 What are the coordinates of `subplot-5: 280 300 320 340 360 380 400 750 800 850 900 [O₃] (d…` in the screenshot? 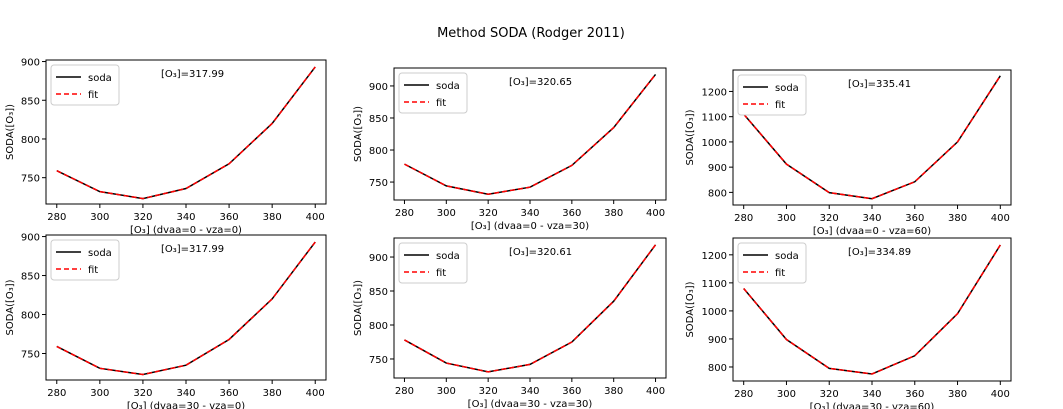 It's located at (510, 323).